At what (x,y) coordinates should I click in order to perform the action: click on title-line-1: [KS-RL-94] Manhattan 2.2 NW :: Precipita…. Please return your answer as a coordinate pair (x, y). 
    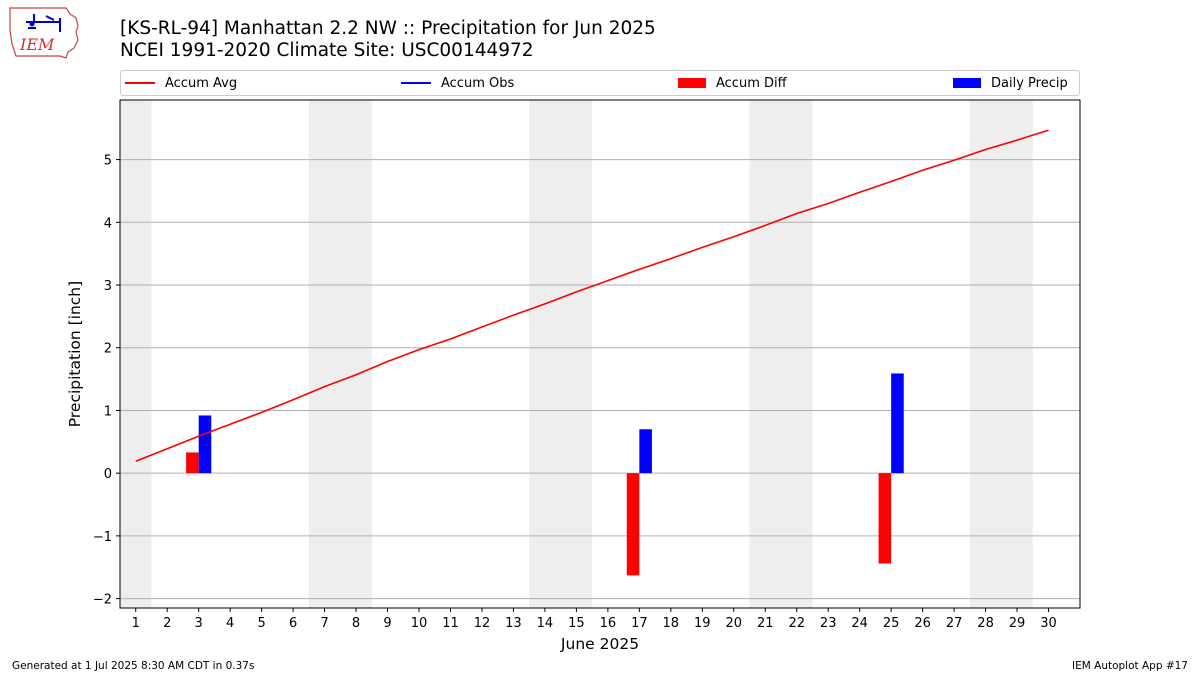
    Looking at the image, I should click on (388, 28).